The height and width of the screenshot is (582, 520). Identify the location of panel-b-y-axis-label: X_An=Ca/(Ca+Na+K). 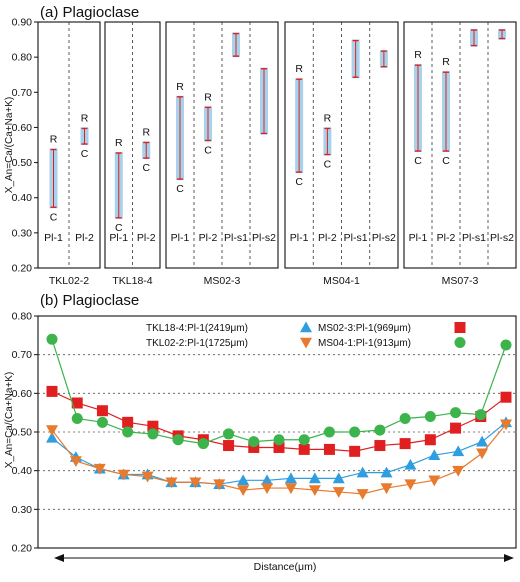
(9, 420).